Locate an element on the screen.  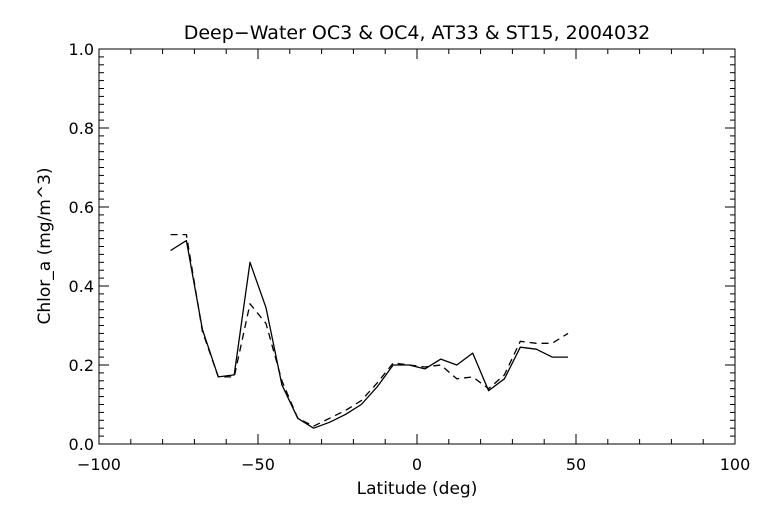
x-tick-label: −100 is located at coordinates (99, 464).